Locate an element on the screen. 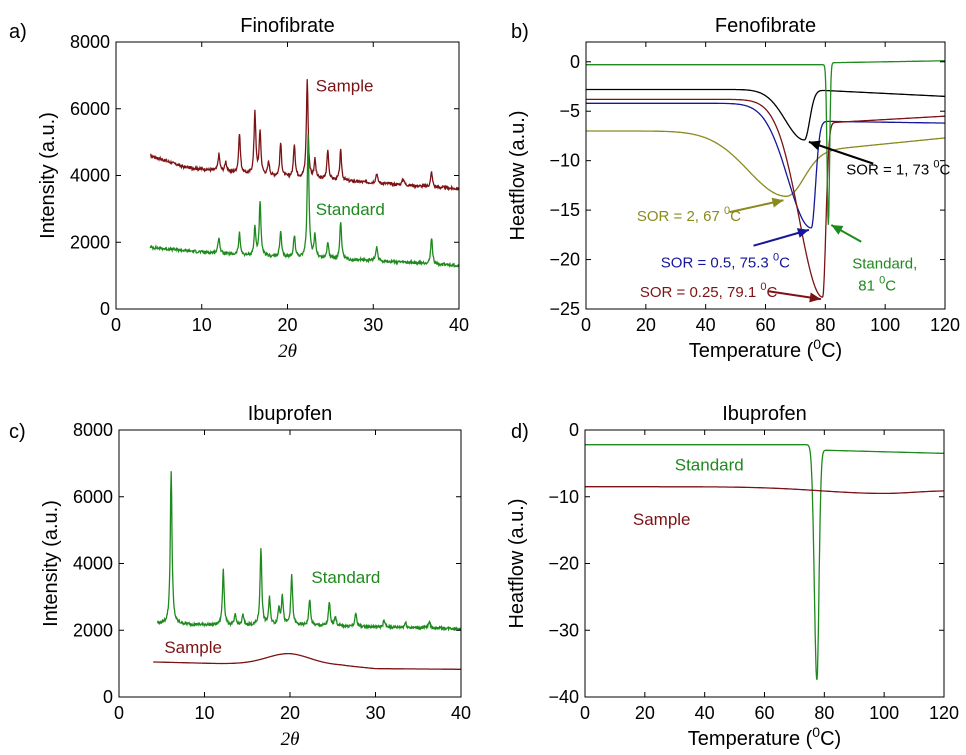  annotation-label: SOR = 0.25, 79.1 0C is located at coordinates (709, 291).